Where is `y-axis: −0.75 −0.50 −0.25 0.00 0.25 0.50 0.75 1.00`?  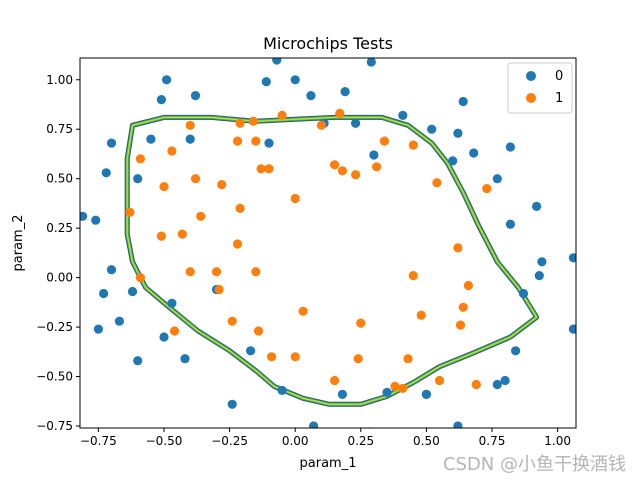 y-axis: −0.75 −0.50 −0.25 0.00 0.25 0.50 0.75 1.00 is located at coordinates (58, 253).